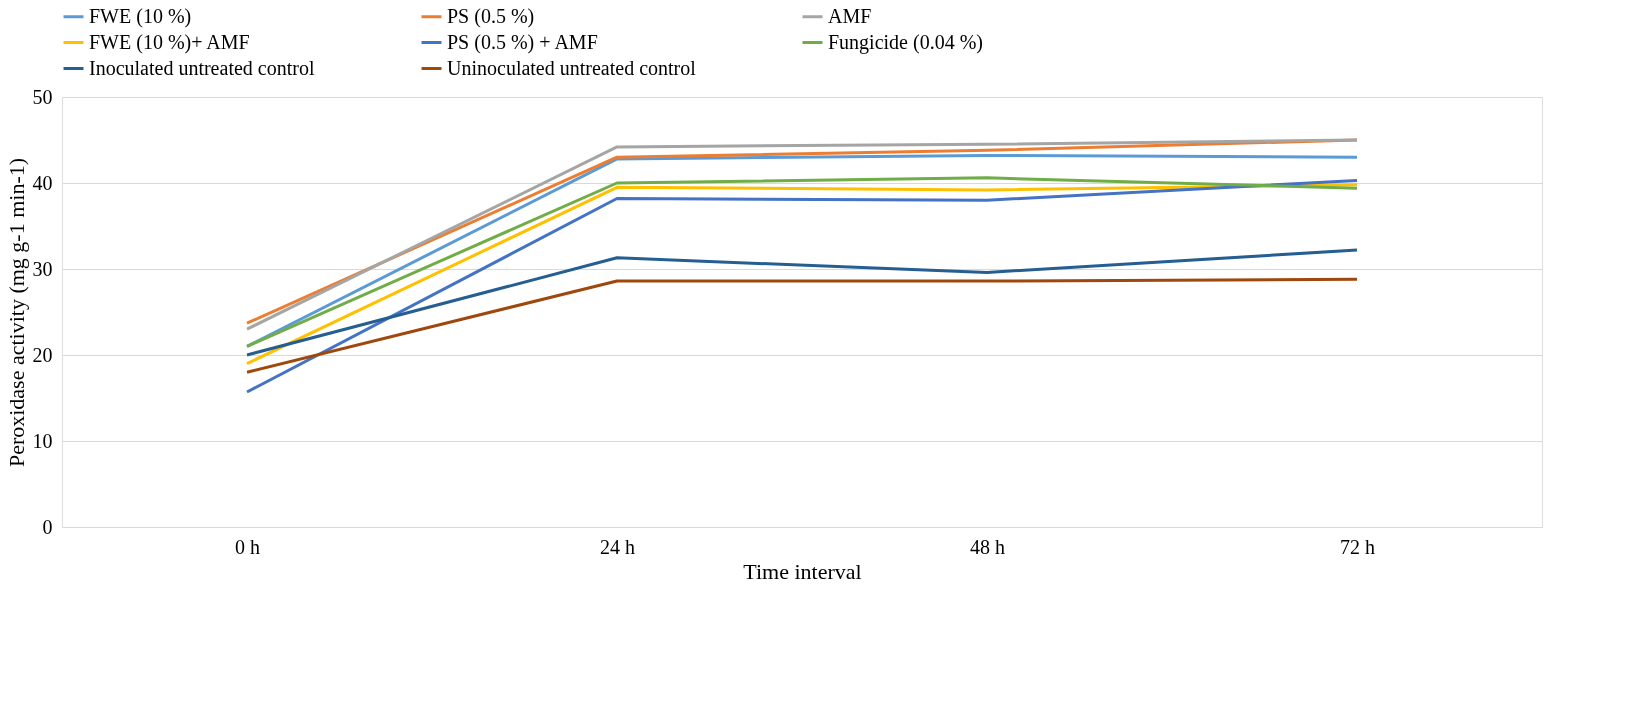 The width and height of the screenshot is (1637, 703). I want to click on x-axis-title: Time interval, so click(802, 571).